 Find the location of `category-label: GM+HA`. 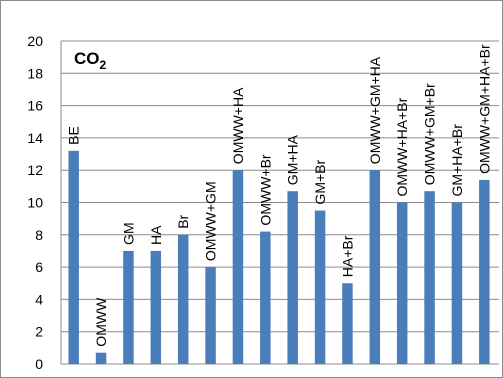

category-label: GM+HA is located at coordinates (293, 159).